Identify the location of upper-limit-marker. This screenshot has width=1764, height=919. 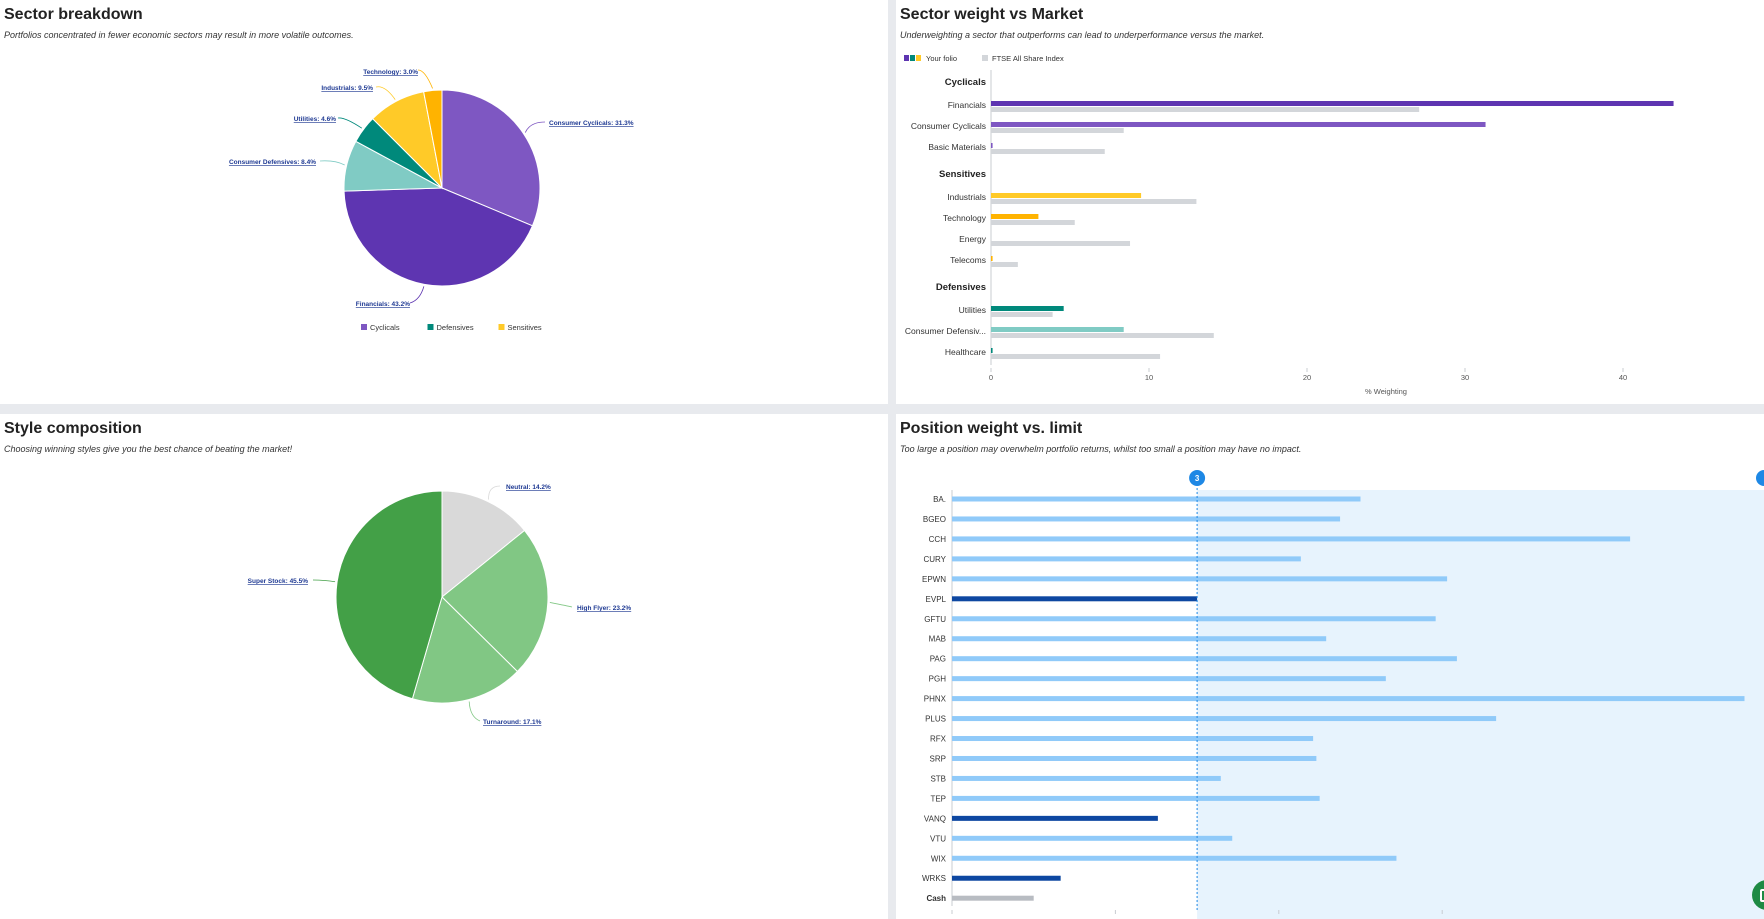
(1760, 478).